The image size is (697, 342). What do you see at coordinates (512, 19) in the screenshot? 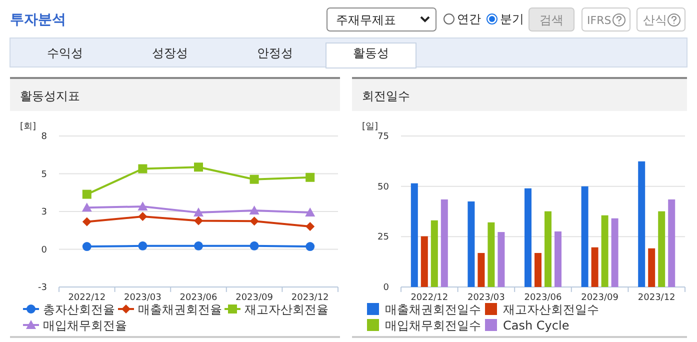
I see `text: 분기` at bounding box center [512, 19].